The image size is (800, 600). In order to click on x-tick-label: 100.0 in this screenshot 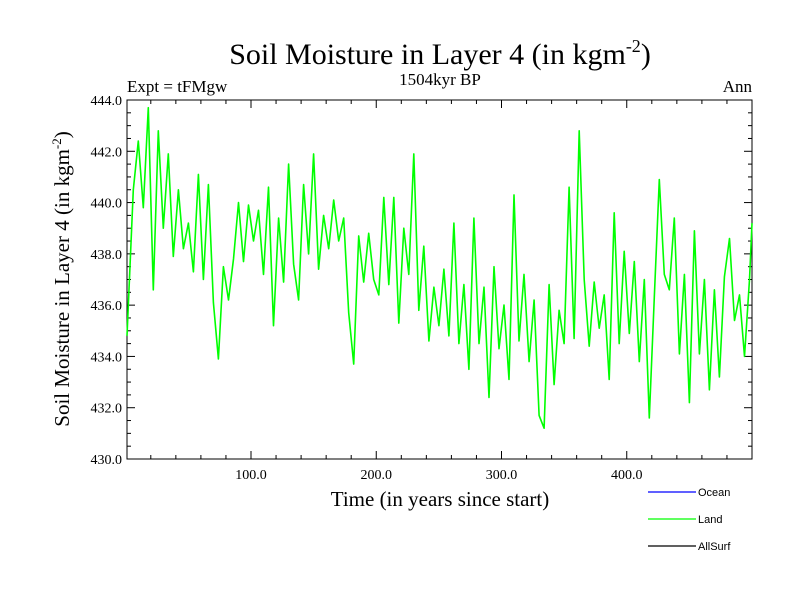, I will do `click(251, 475)`.